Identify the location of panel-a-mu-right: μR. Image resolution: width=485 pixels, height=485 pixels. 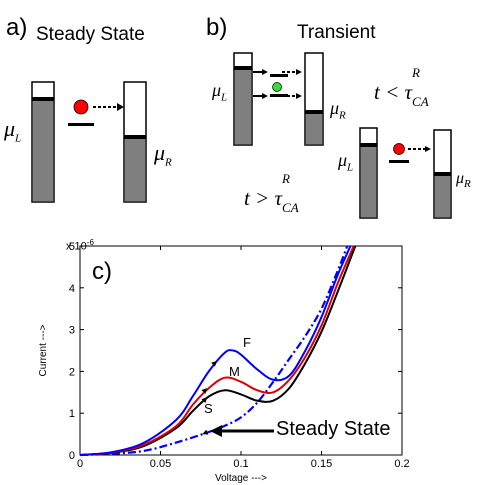
(163, 154).